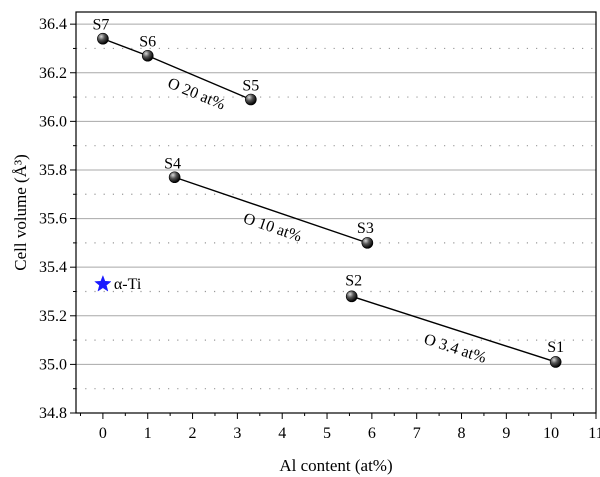  What do you see at coordinates (417, 433) in the screenshot?
I see `x-tick-label: 7` at bounding box center [417, 433].